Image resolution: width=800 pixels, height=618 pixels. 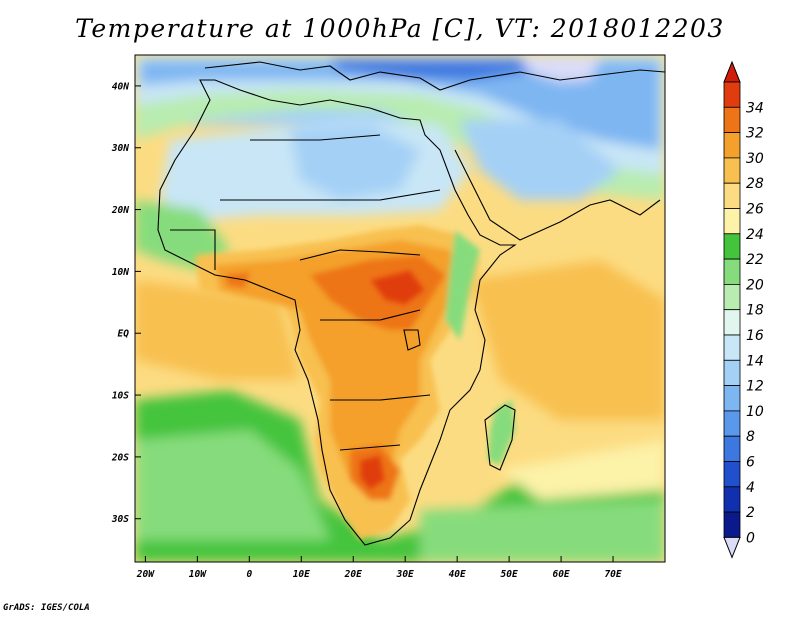 I want to click on lat-tick-label: 20S, so click(x=120, y=457).